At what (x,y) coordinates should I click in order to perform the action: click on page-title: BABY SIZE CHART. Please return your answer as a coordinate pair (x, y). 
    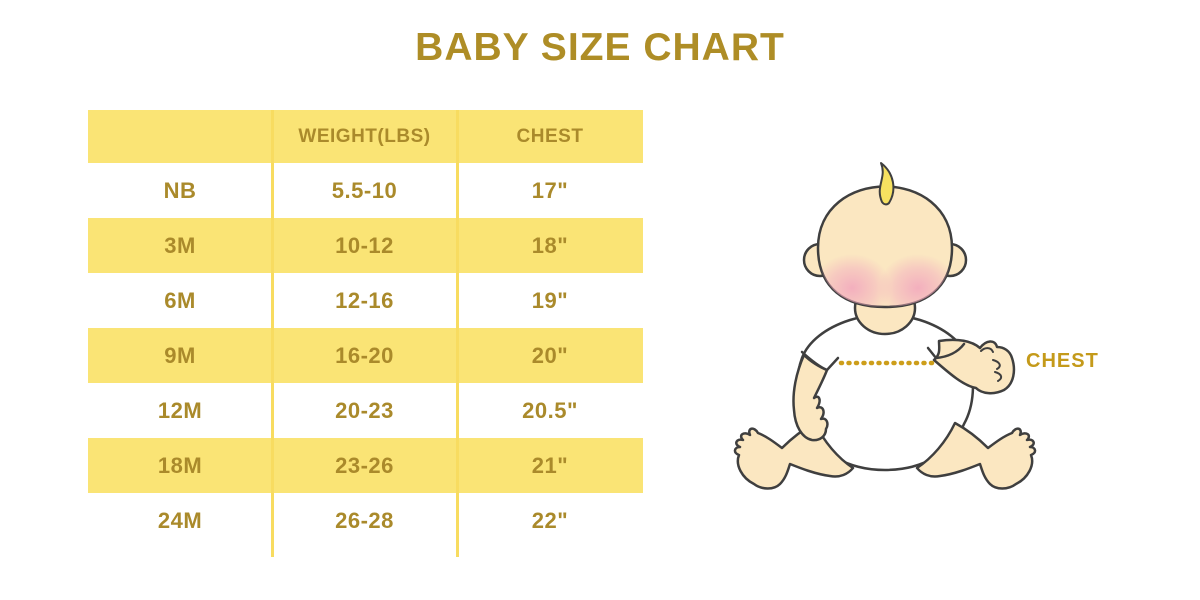
    Looking at the image, I should click on (600, 47).